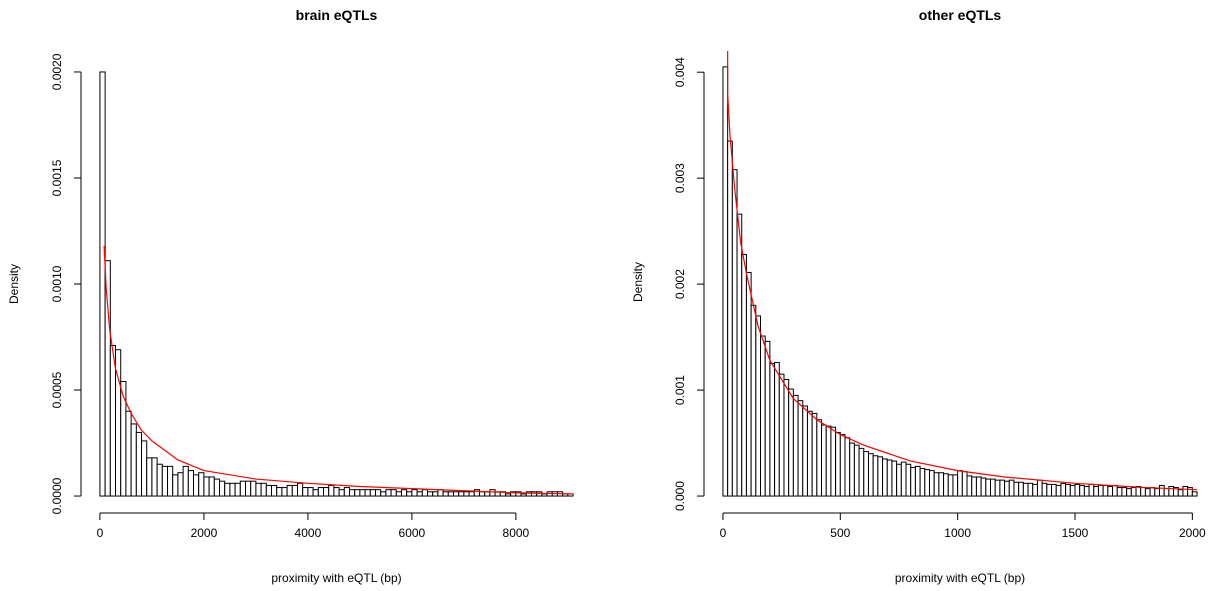 Image resolution: width=1217 pixels, height=591 pixels. Describe the element at coordinates (57, 177) in the screenshot. I see `y-tick-label: 0.0015` at that location.